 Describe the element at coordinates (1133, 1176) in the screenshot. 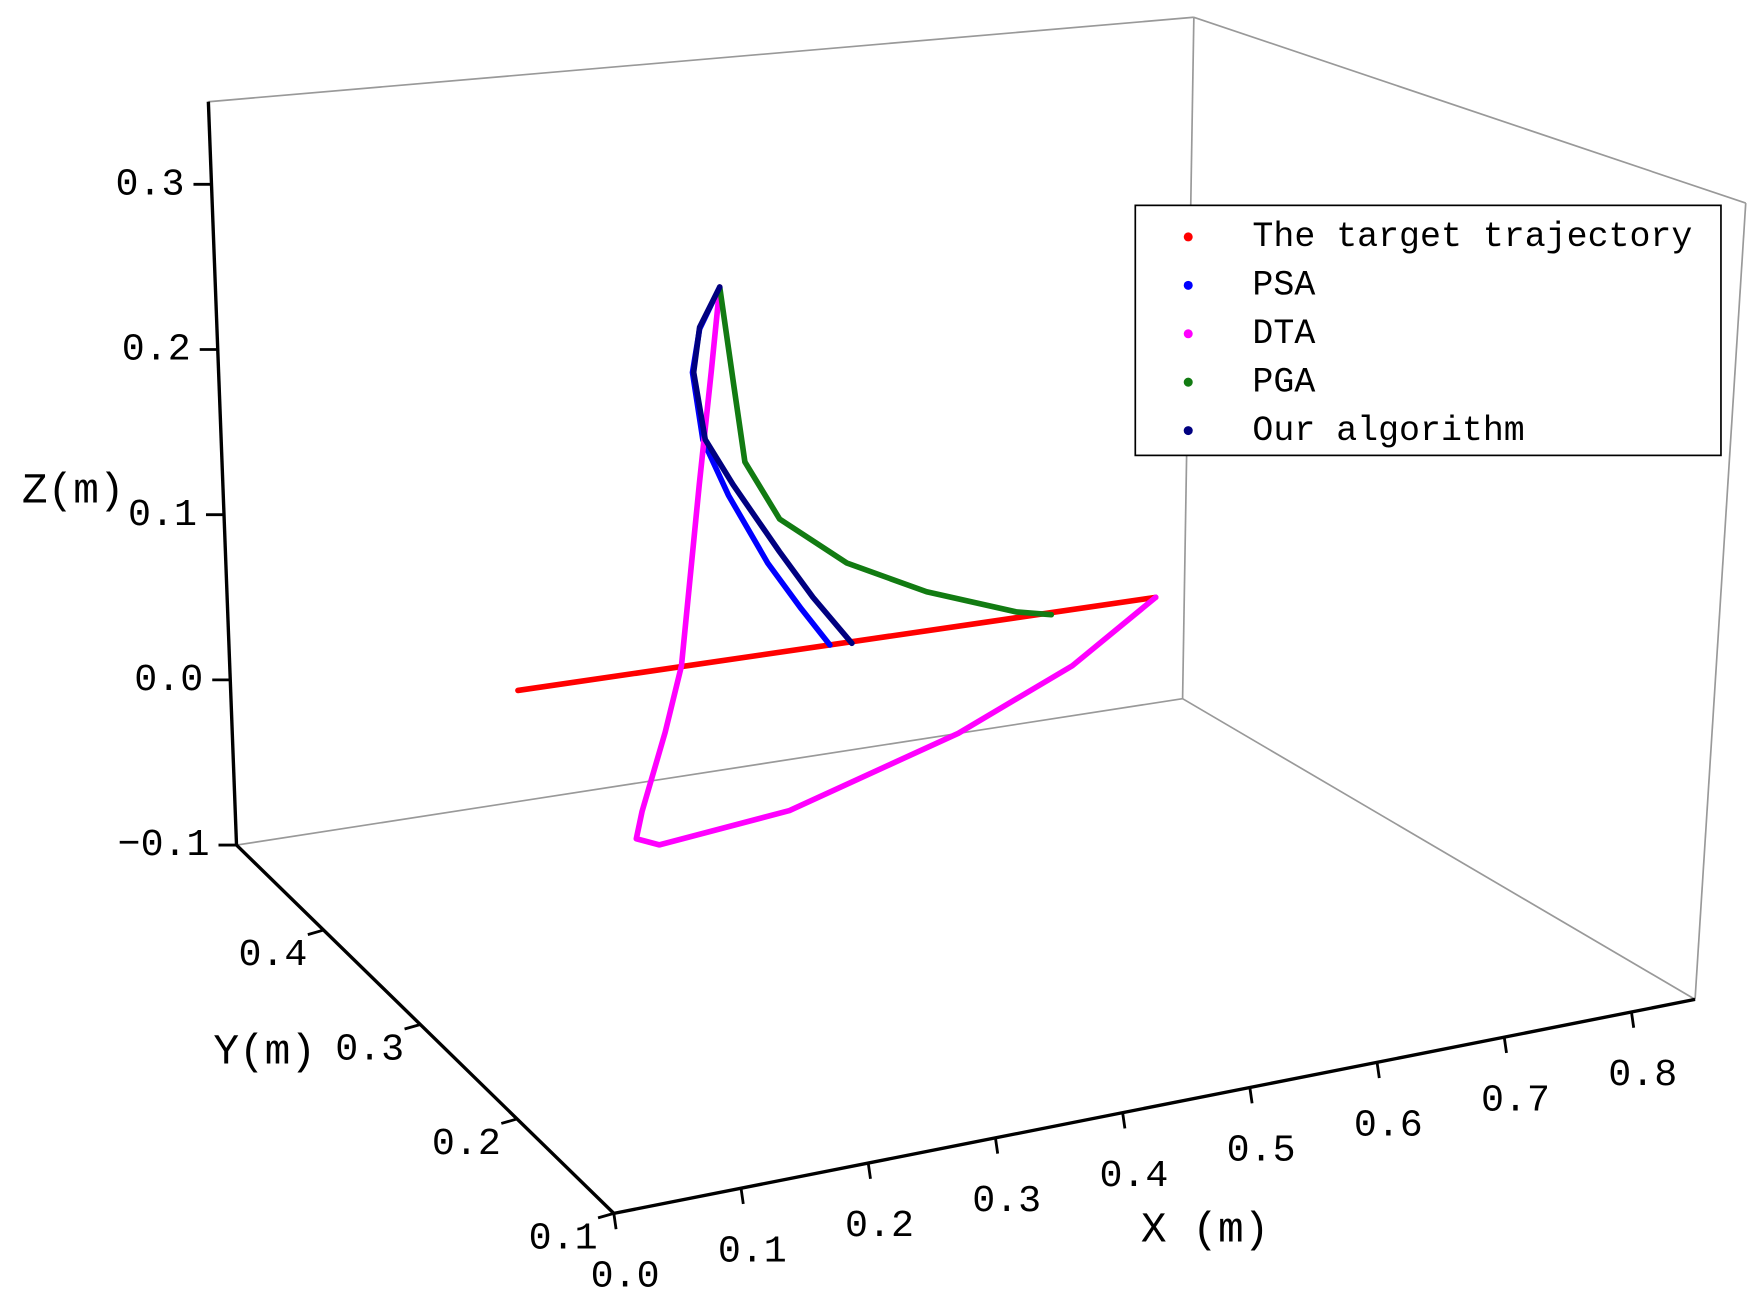

I see `x-tick-label: 0.4` at that location.